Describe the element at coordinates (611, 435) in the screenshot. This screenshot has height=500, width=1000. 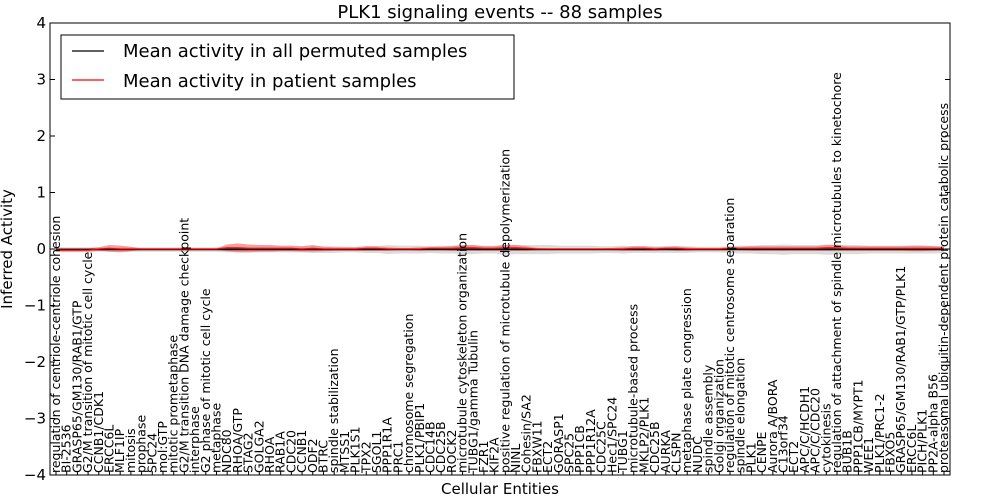
I see `x-tick-label: Hec1/SPC24` at that location.